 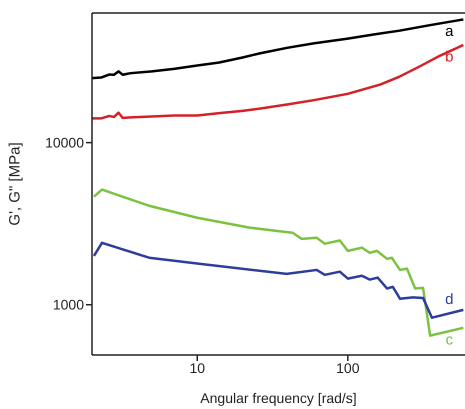 I want to click on x-tick-label: 10, so click(x=197, y=368).